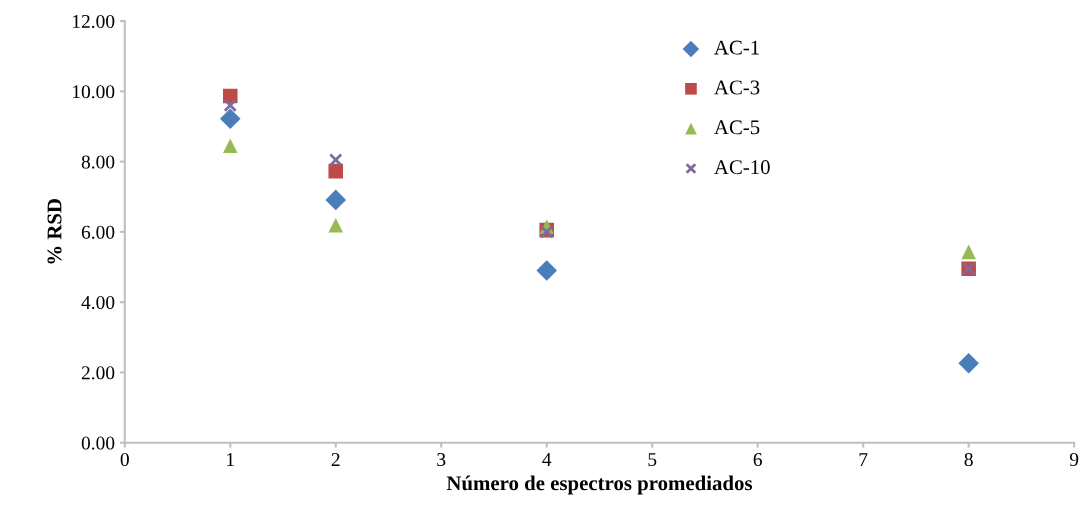 This screenshot has height=527, width=1085. Describe the element at coordinates (98, 162) in the screenshot. I see `y-tick-label: 8.00` at that location.